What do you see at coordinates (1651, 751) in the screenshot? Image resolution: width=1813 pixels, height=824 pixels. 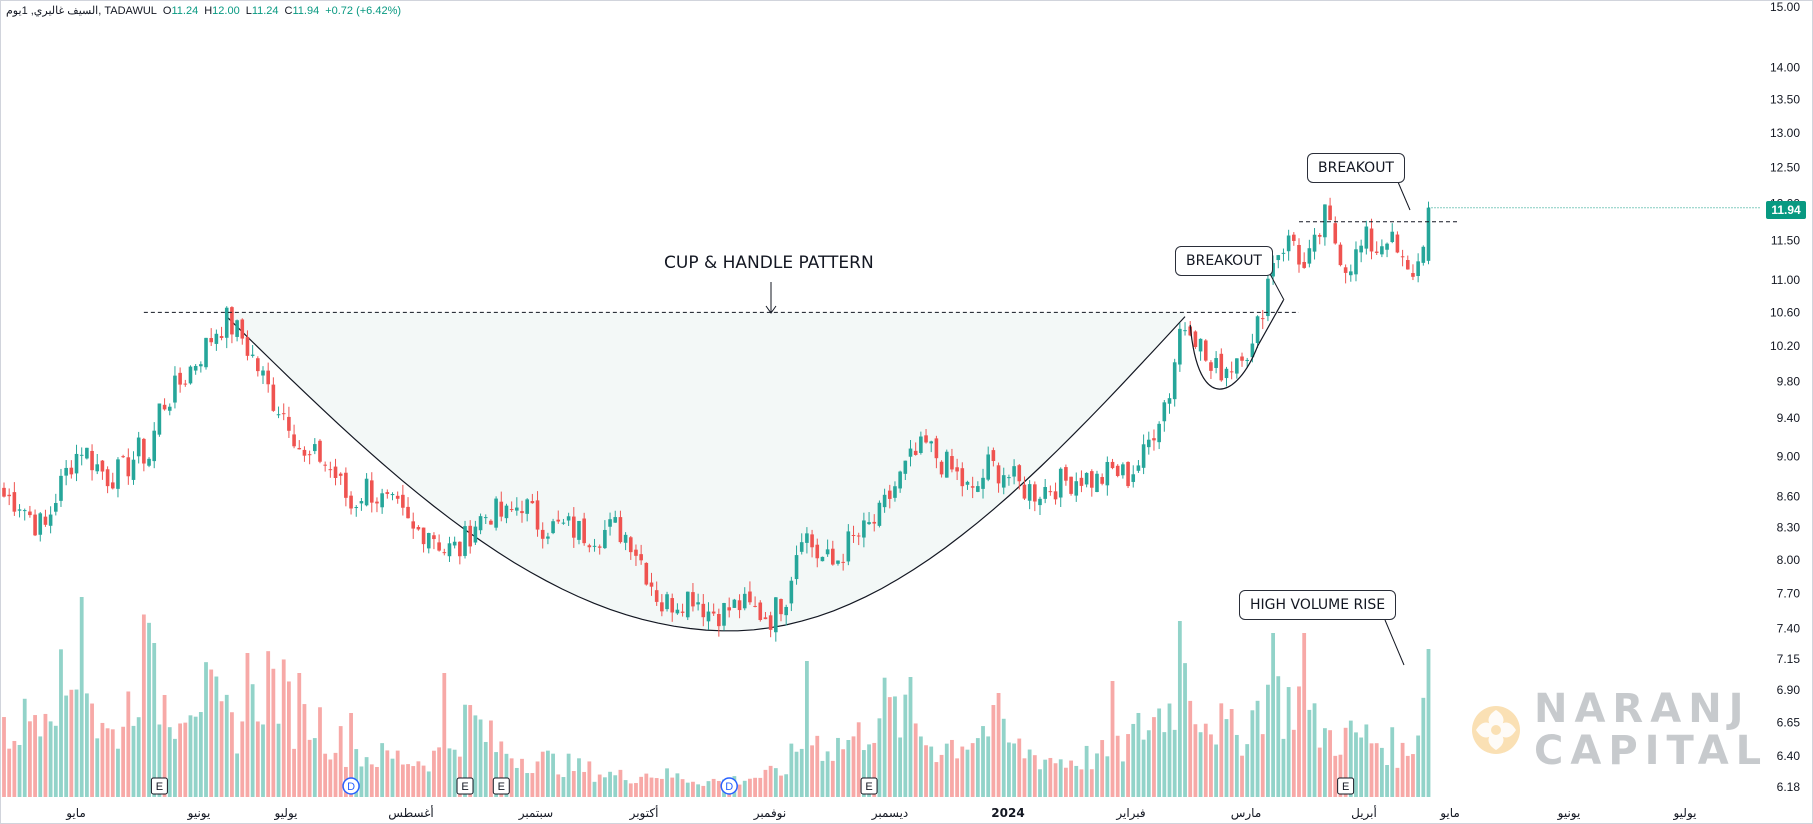 I see `logo-line-2: CAPITAL` at bounding box center [1651, 751].